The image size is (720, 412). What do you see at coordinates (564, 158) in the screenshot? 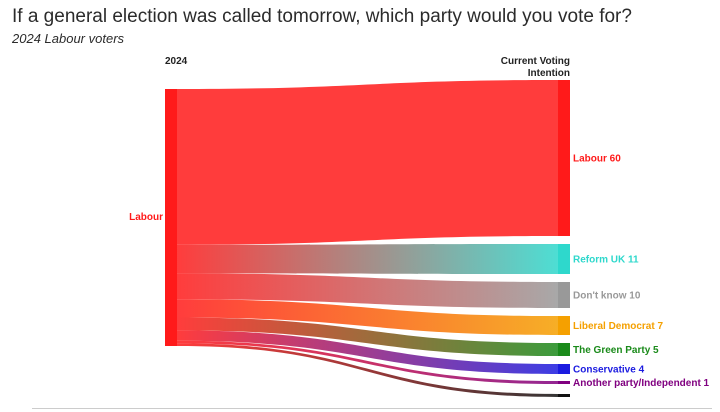
I see `target-node-labour` at bounding box center [564, 158].